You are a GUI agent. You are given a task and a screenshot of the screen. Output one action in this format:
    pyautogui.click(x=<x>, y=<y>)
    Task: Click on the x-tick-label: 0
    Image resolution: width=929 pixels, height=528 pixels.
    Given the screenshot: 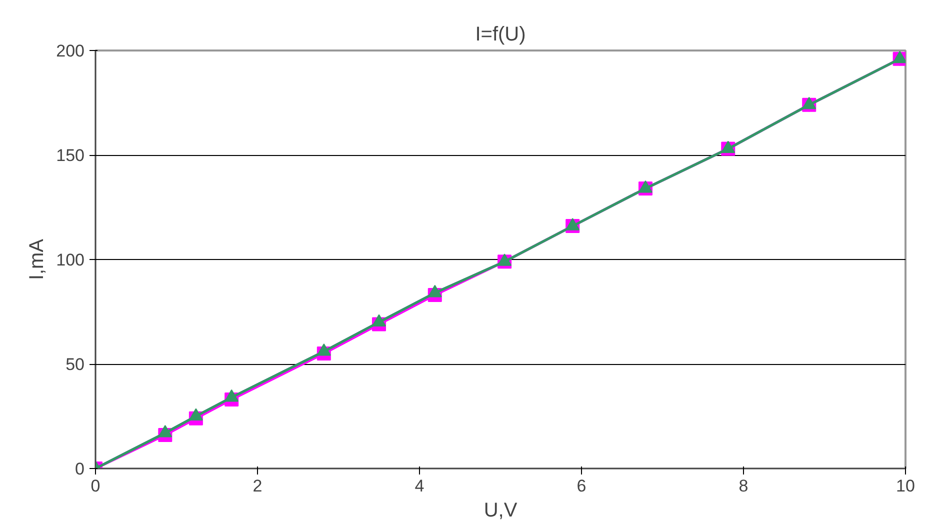 What is the action you would take?
    pyautogui.click(x=95, y=486)
    